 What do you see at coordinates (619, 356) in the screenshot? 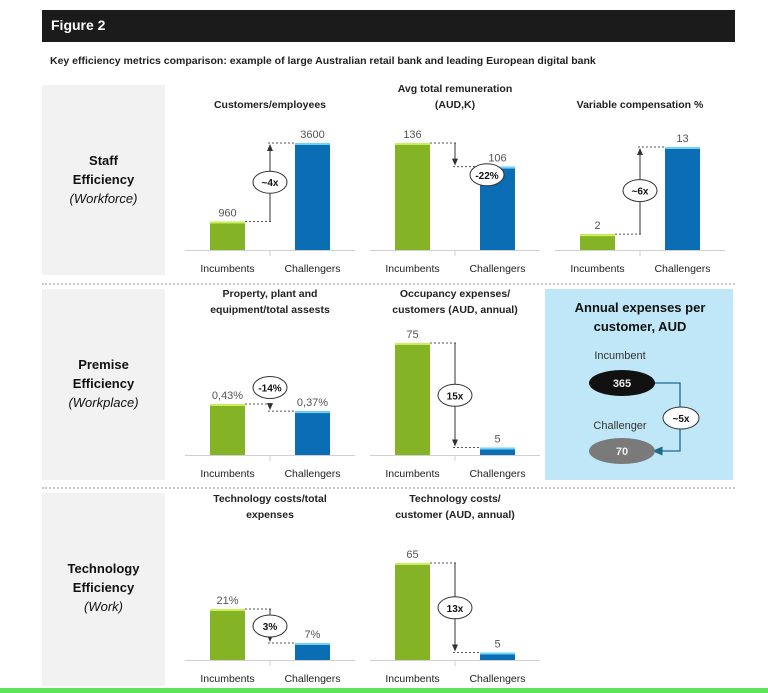
I see `incumbent-label: Incumbent` at bounding box center [619, 356].